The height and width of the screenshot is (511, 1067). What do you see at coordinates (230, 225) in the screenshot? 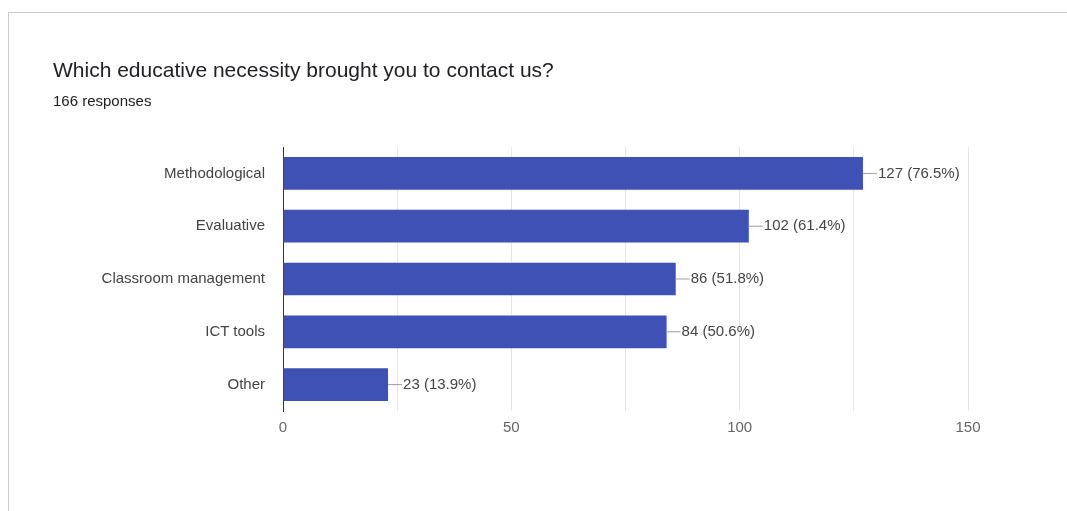
I see `y-tick-label: Evaluative` at bounding box center [230, 225].